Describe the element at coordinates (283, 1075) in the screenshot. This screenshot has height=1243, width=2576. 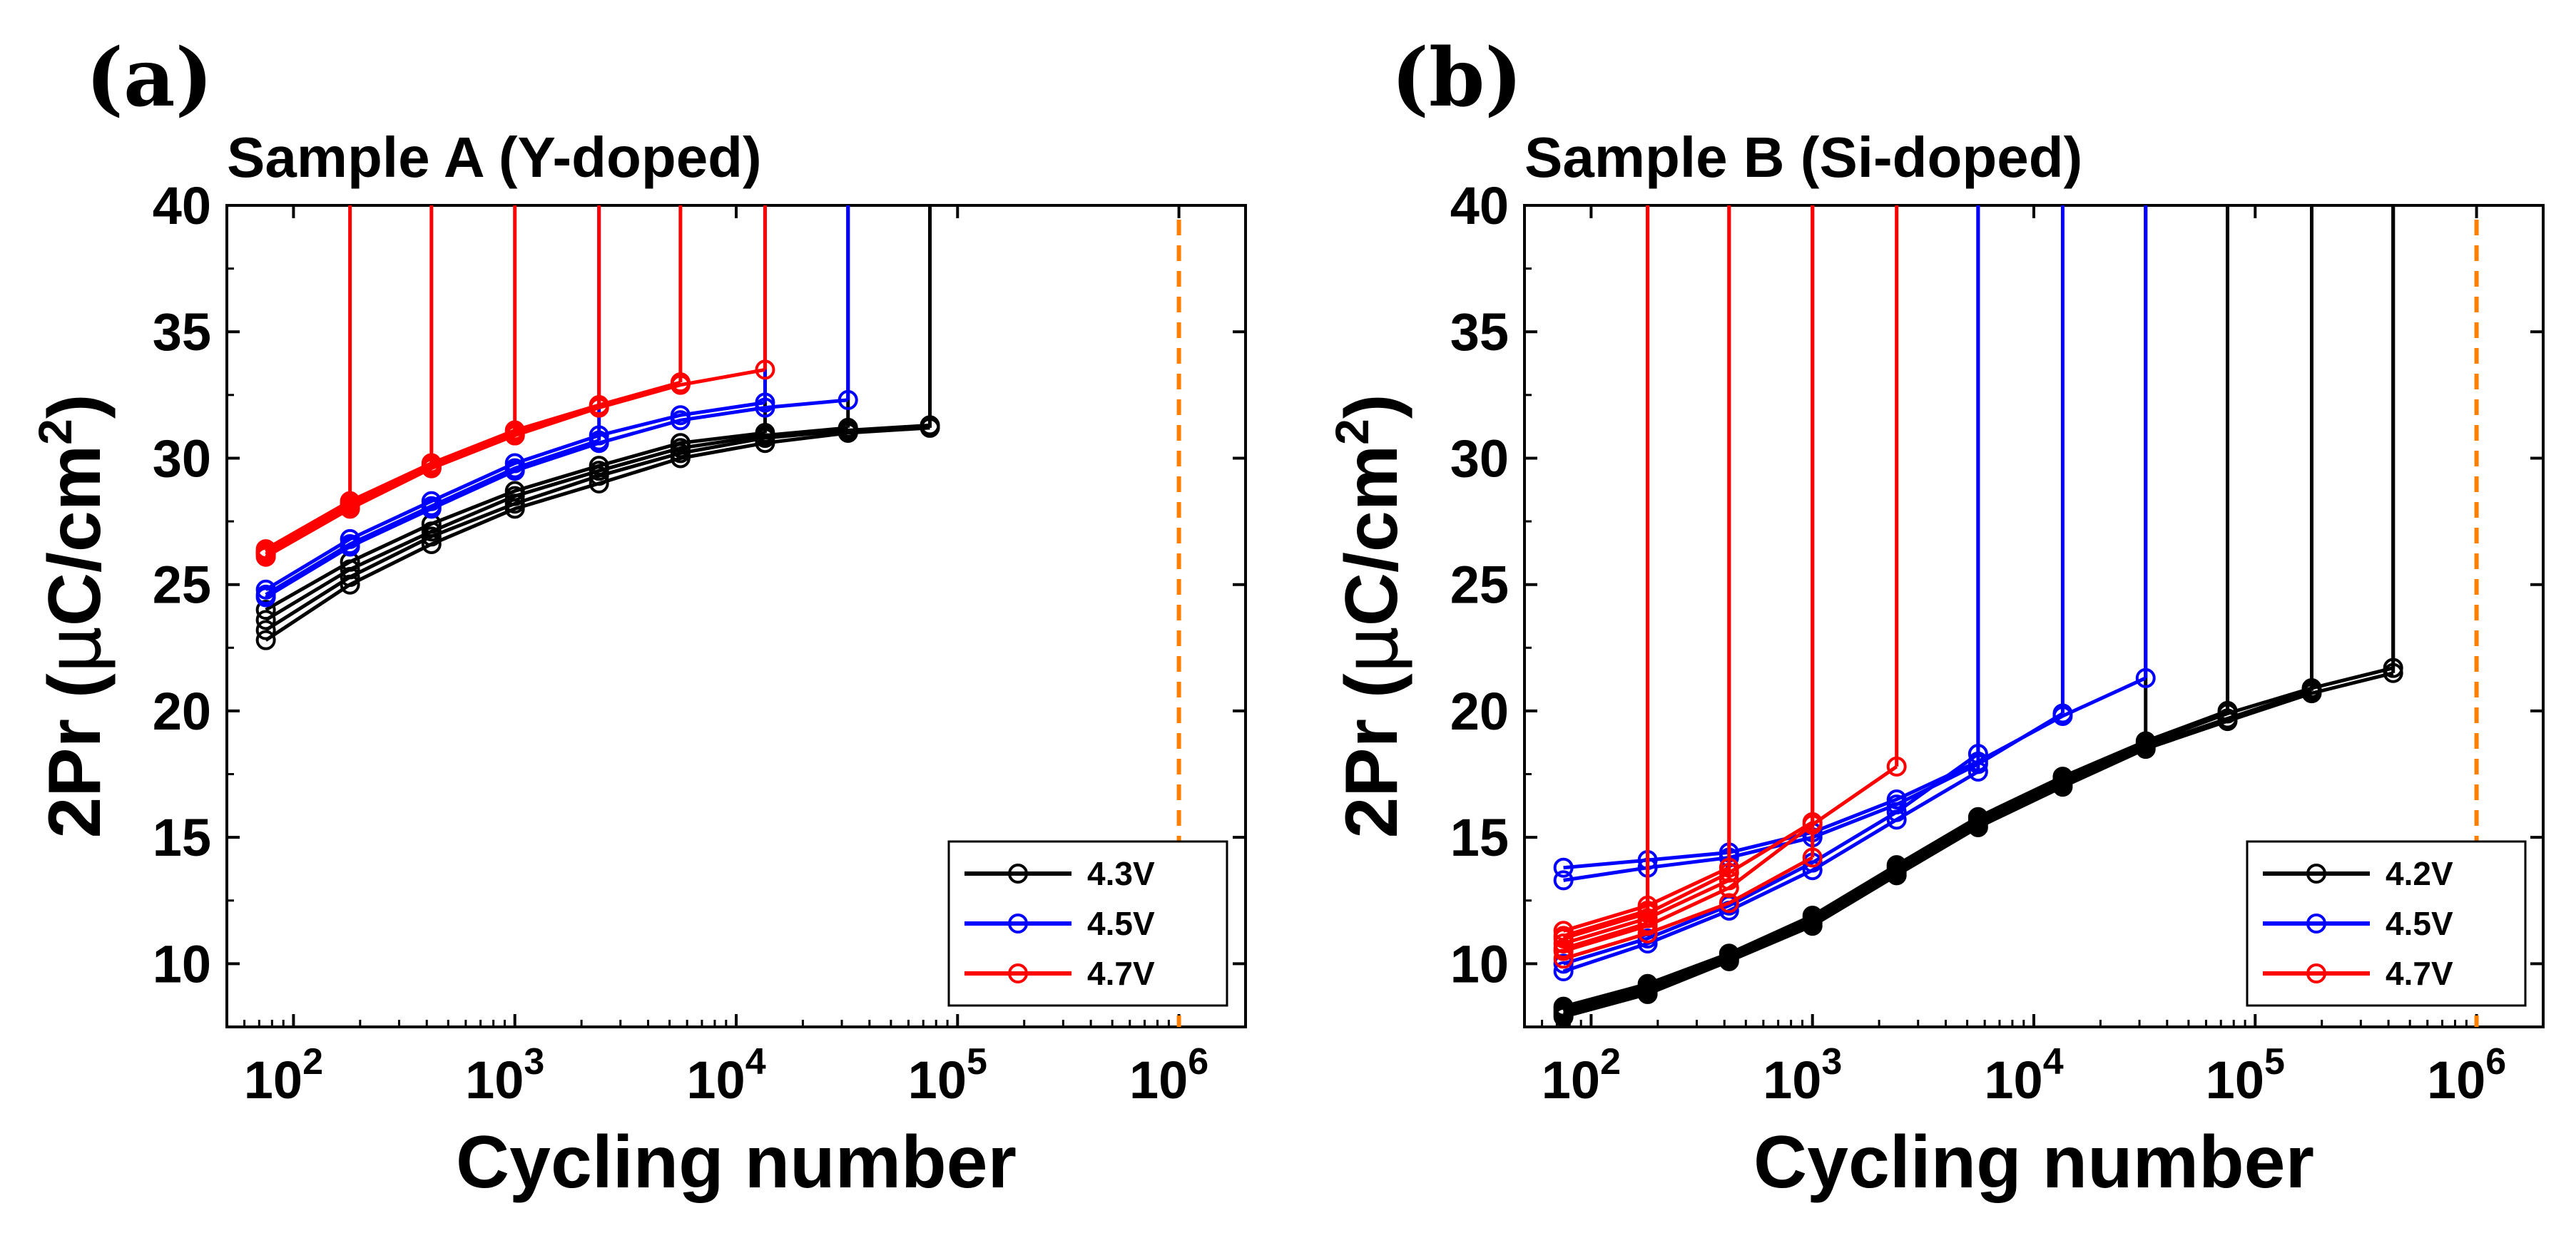
I see `x-tick-label: 10²` at that location.